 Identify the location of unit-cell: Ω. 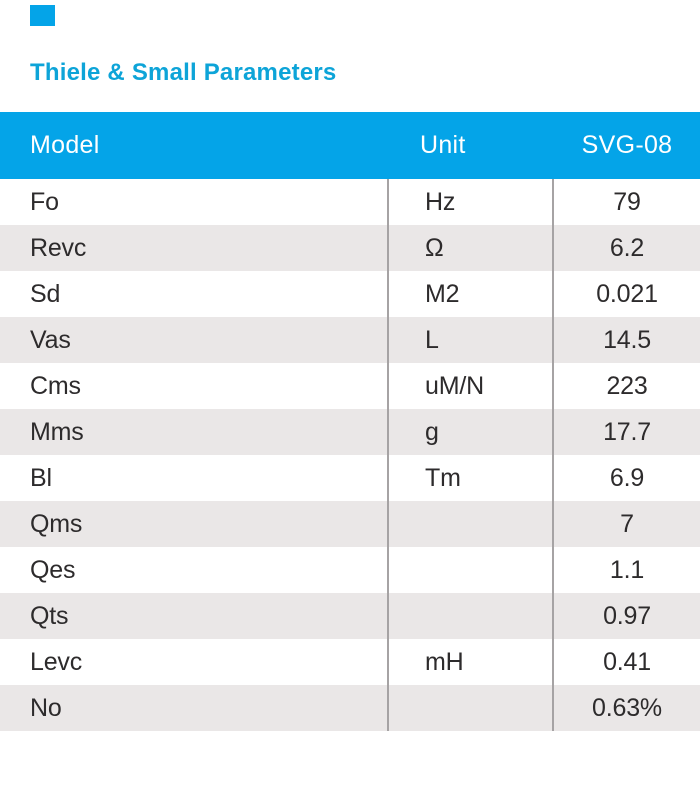
(471, 248).